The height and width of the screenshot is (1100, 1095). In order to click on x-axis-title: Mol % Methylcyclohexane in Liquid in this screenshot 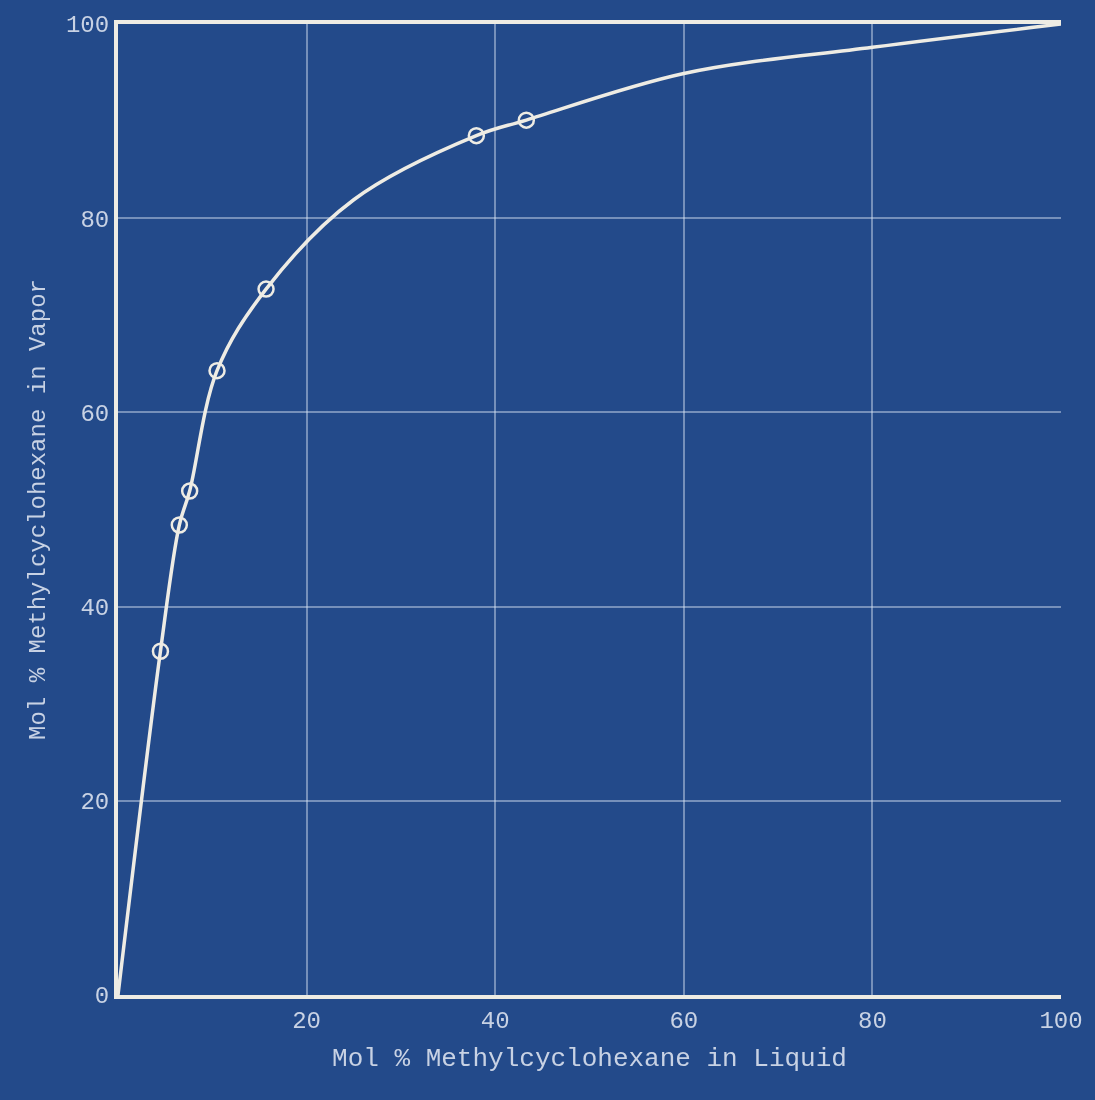, I will do `click(589, 1059)`.